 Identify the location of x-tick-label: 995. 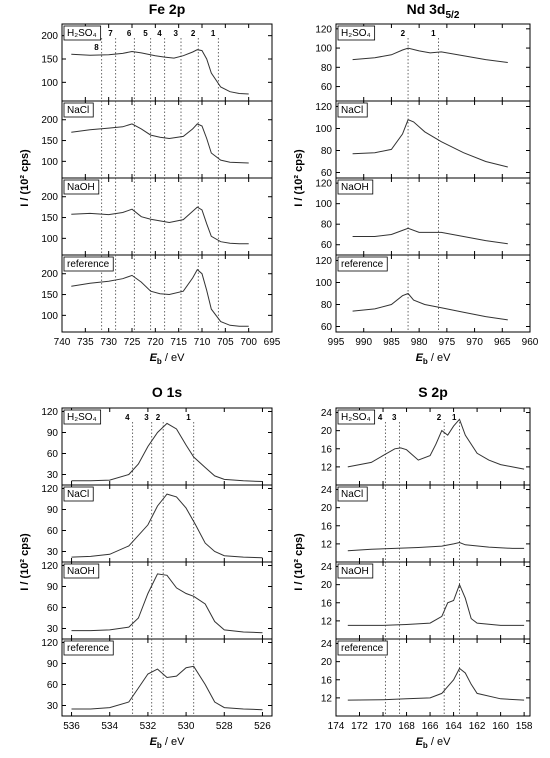
(336, 342).